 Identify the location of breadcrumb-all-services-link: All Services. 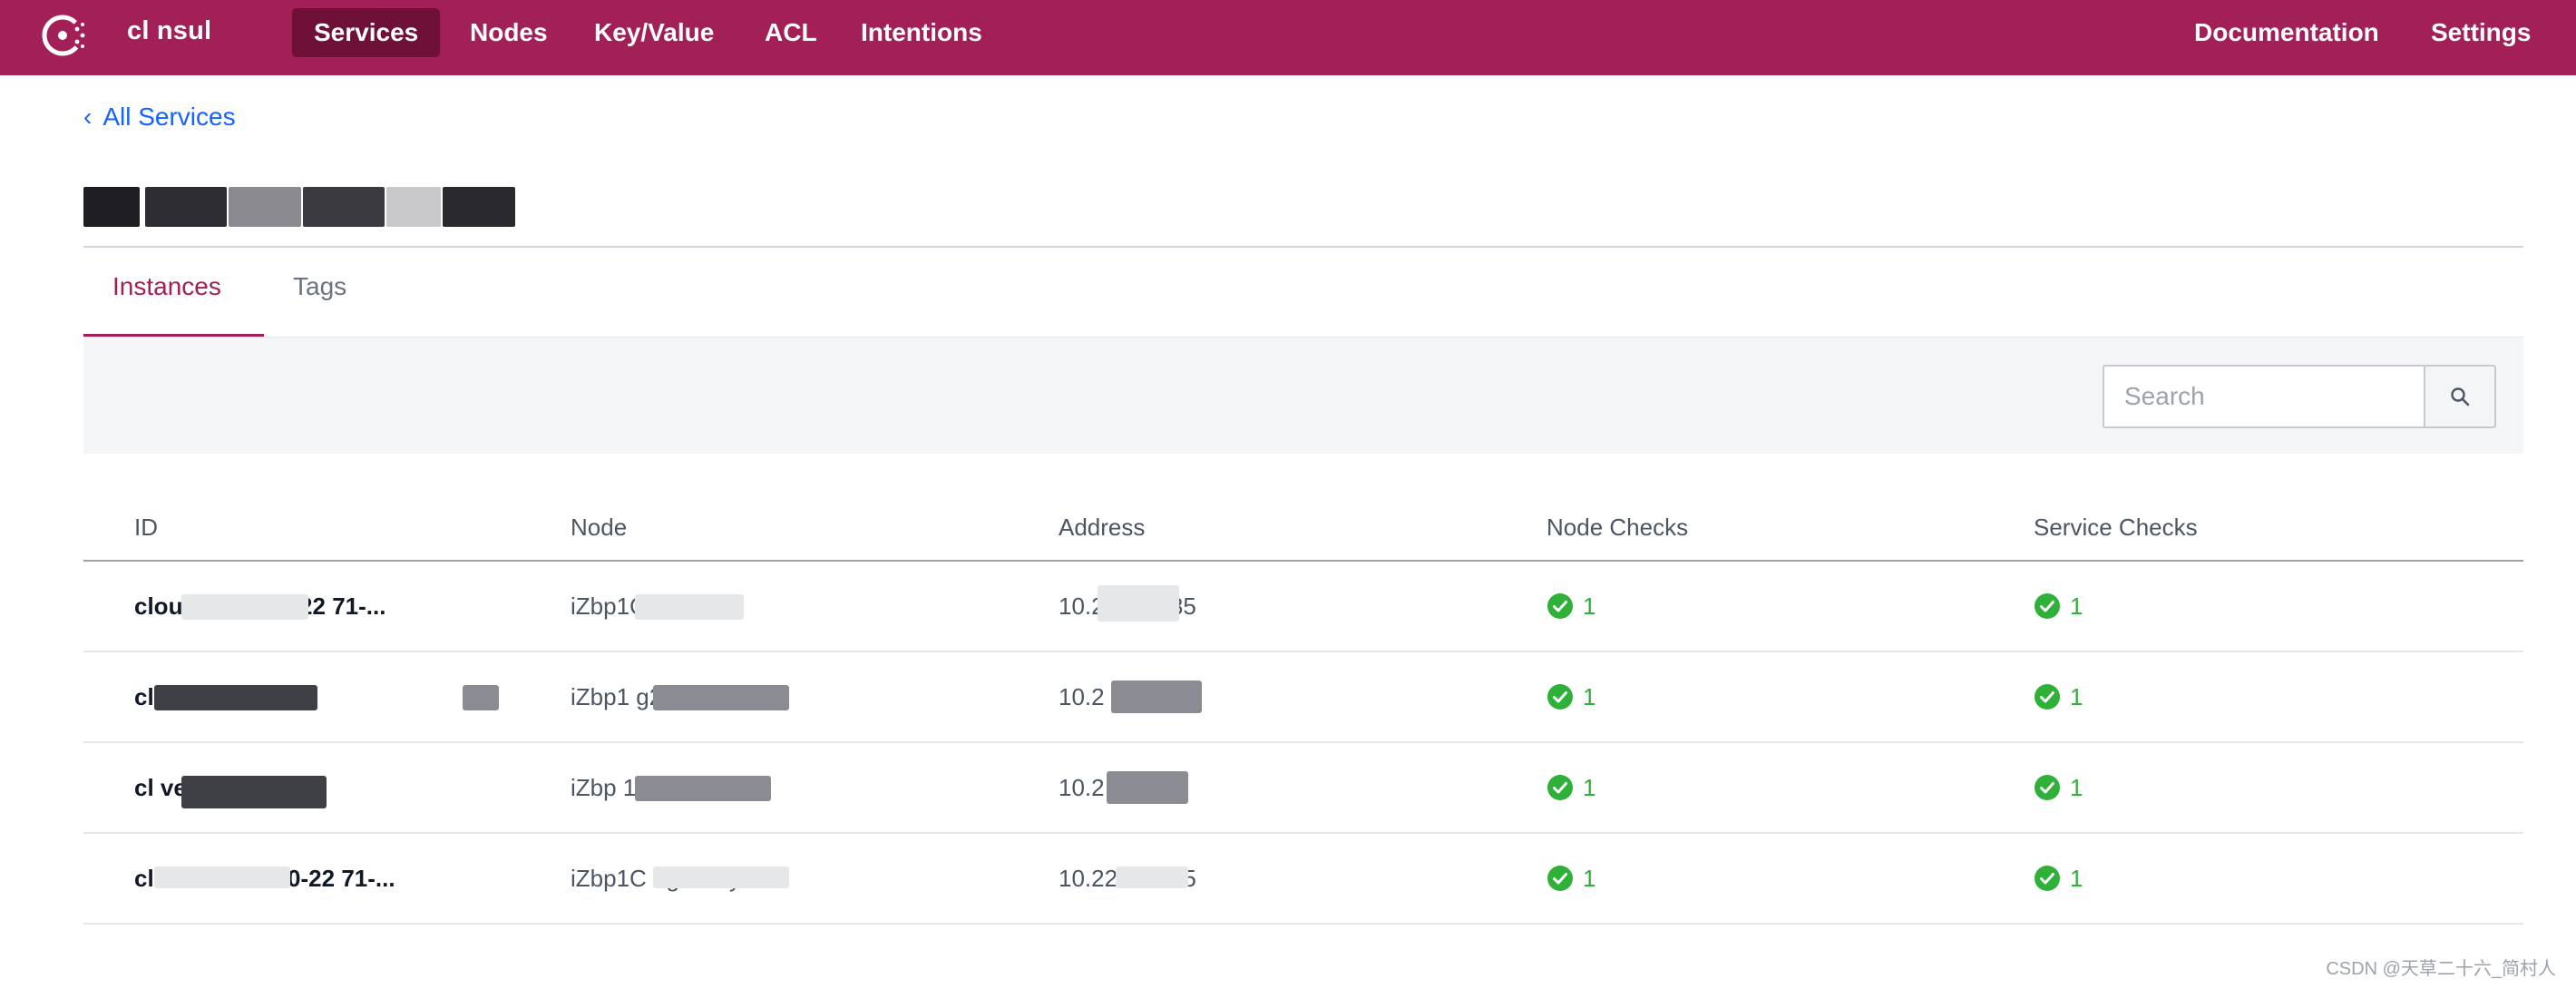
(169, 117).